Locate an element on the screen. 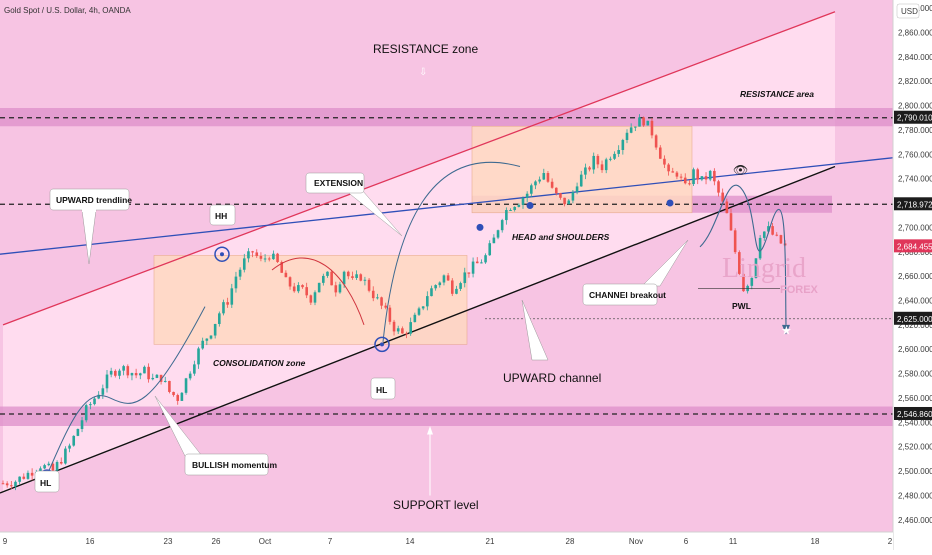 The width and height of the screenshot is (932, 555). time-tick-label: 11 is located at coordinates (733, 541).